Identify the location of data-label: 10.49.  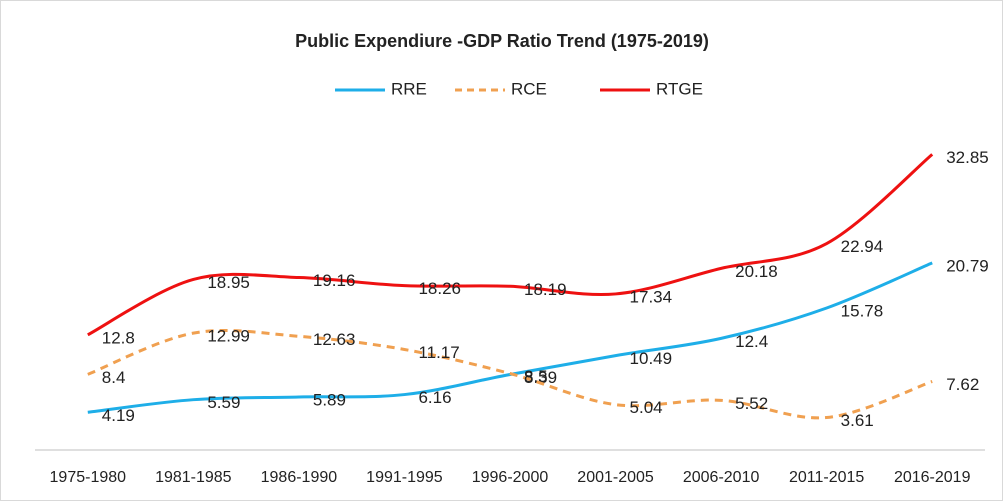
(651, 358).